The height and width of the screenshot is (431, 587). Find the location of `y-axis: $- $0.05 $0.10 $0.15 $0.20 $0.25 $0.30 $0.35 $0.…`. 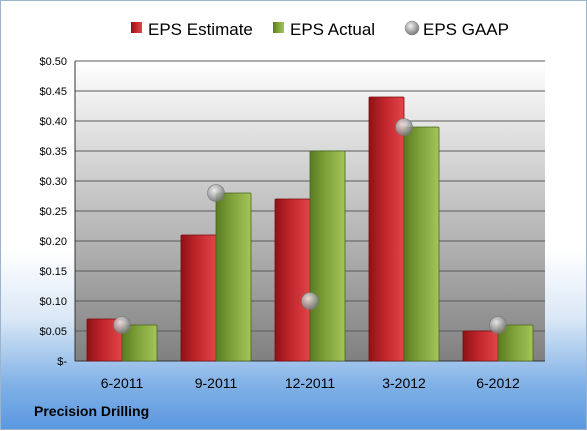

y-axis: $- $0.05 $0.10 $0.15 $0.20 $0.25 $0.30 $0.35 $0.… is located at coordinates (57, 212).